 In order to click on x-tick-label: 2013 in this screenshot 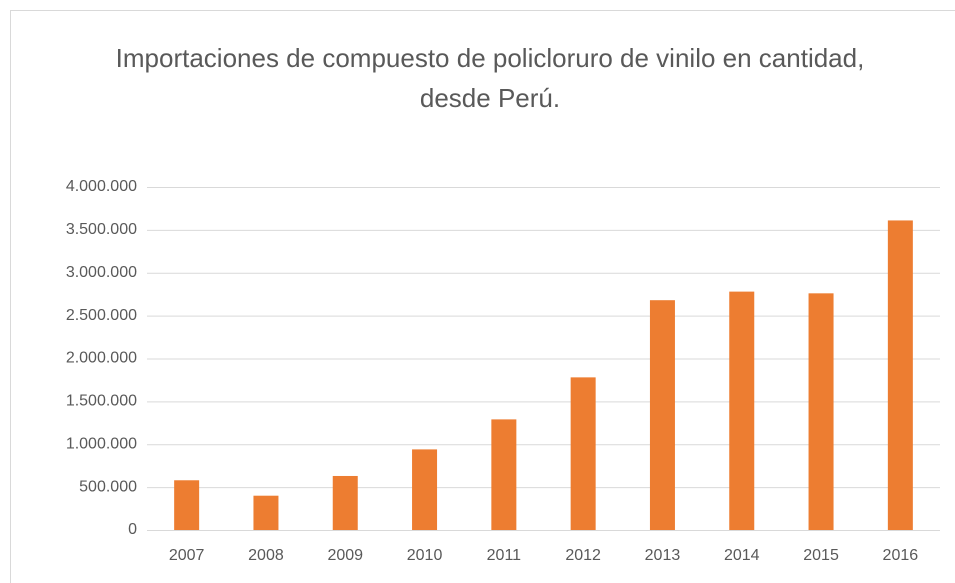, I will do `click(663, 555)`.